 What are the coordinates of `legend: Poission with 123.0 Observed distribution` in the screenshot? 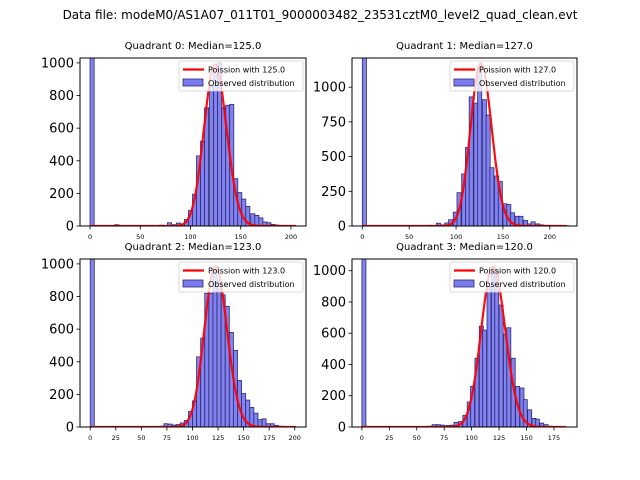 It's located at (241, 277).